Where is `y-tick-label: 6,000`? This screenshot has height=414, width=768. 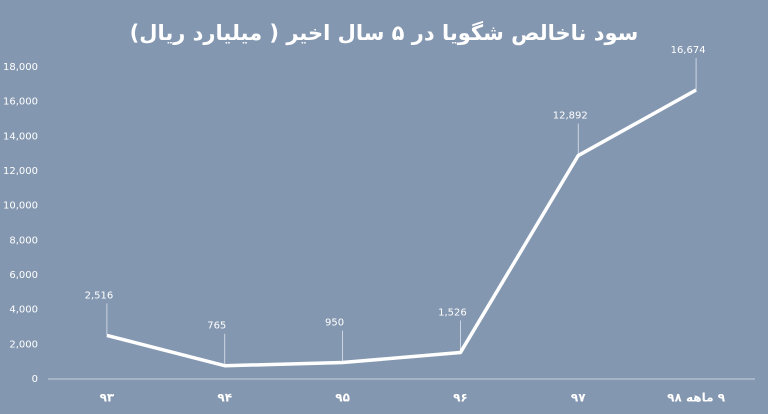
y-tick-label: 6,000 is located at coordinates (23, 275).